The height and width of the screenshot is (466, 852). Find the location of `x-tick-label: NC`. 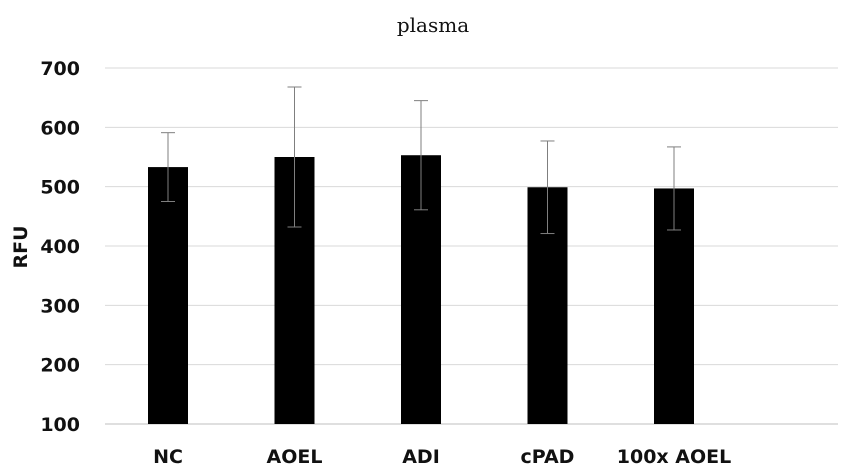

x-tick-label: NC is located at coordinates (168, 456).